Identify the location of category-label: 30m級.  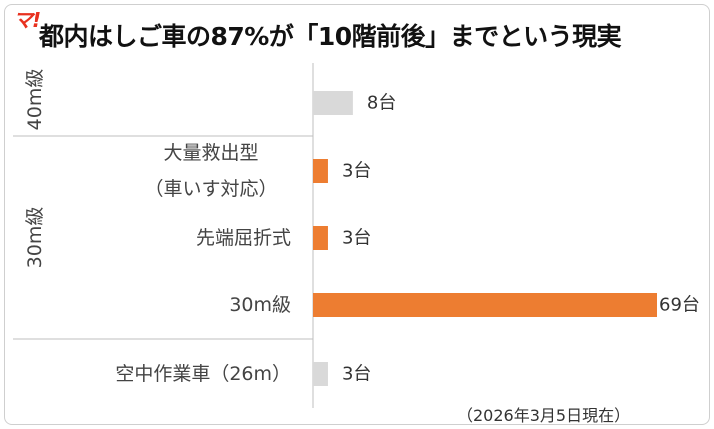
(260, 305).